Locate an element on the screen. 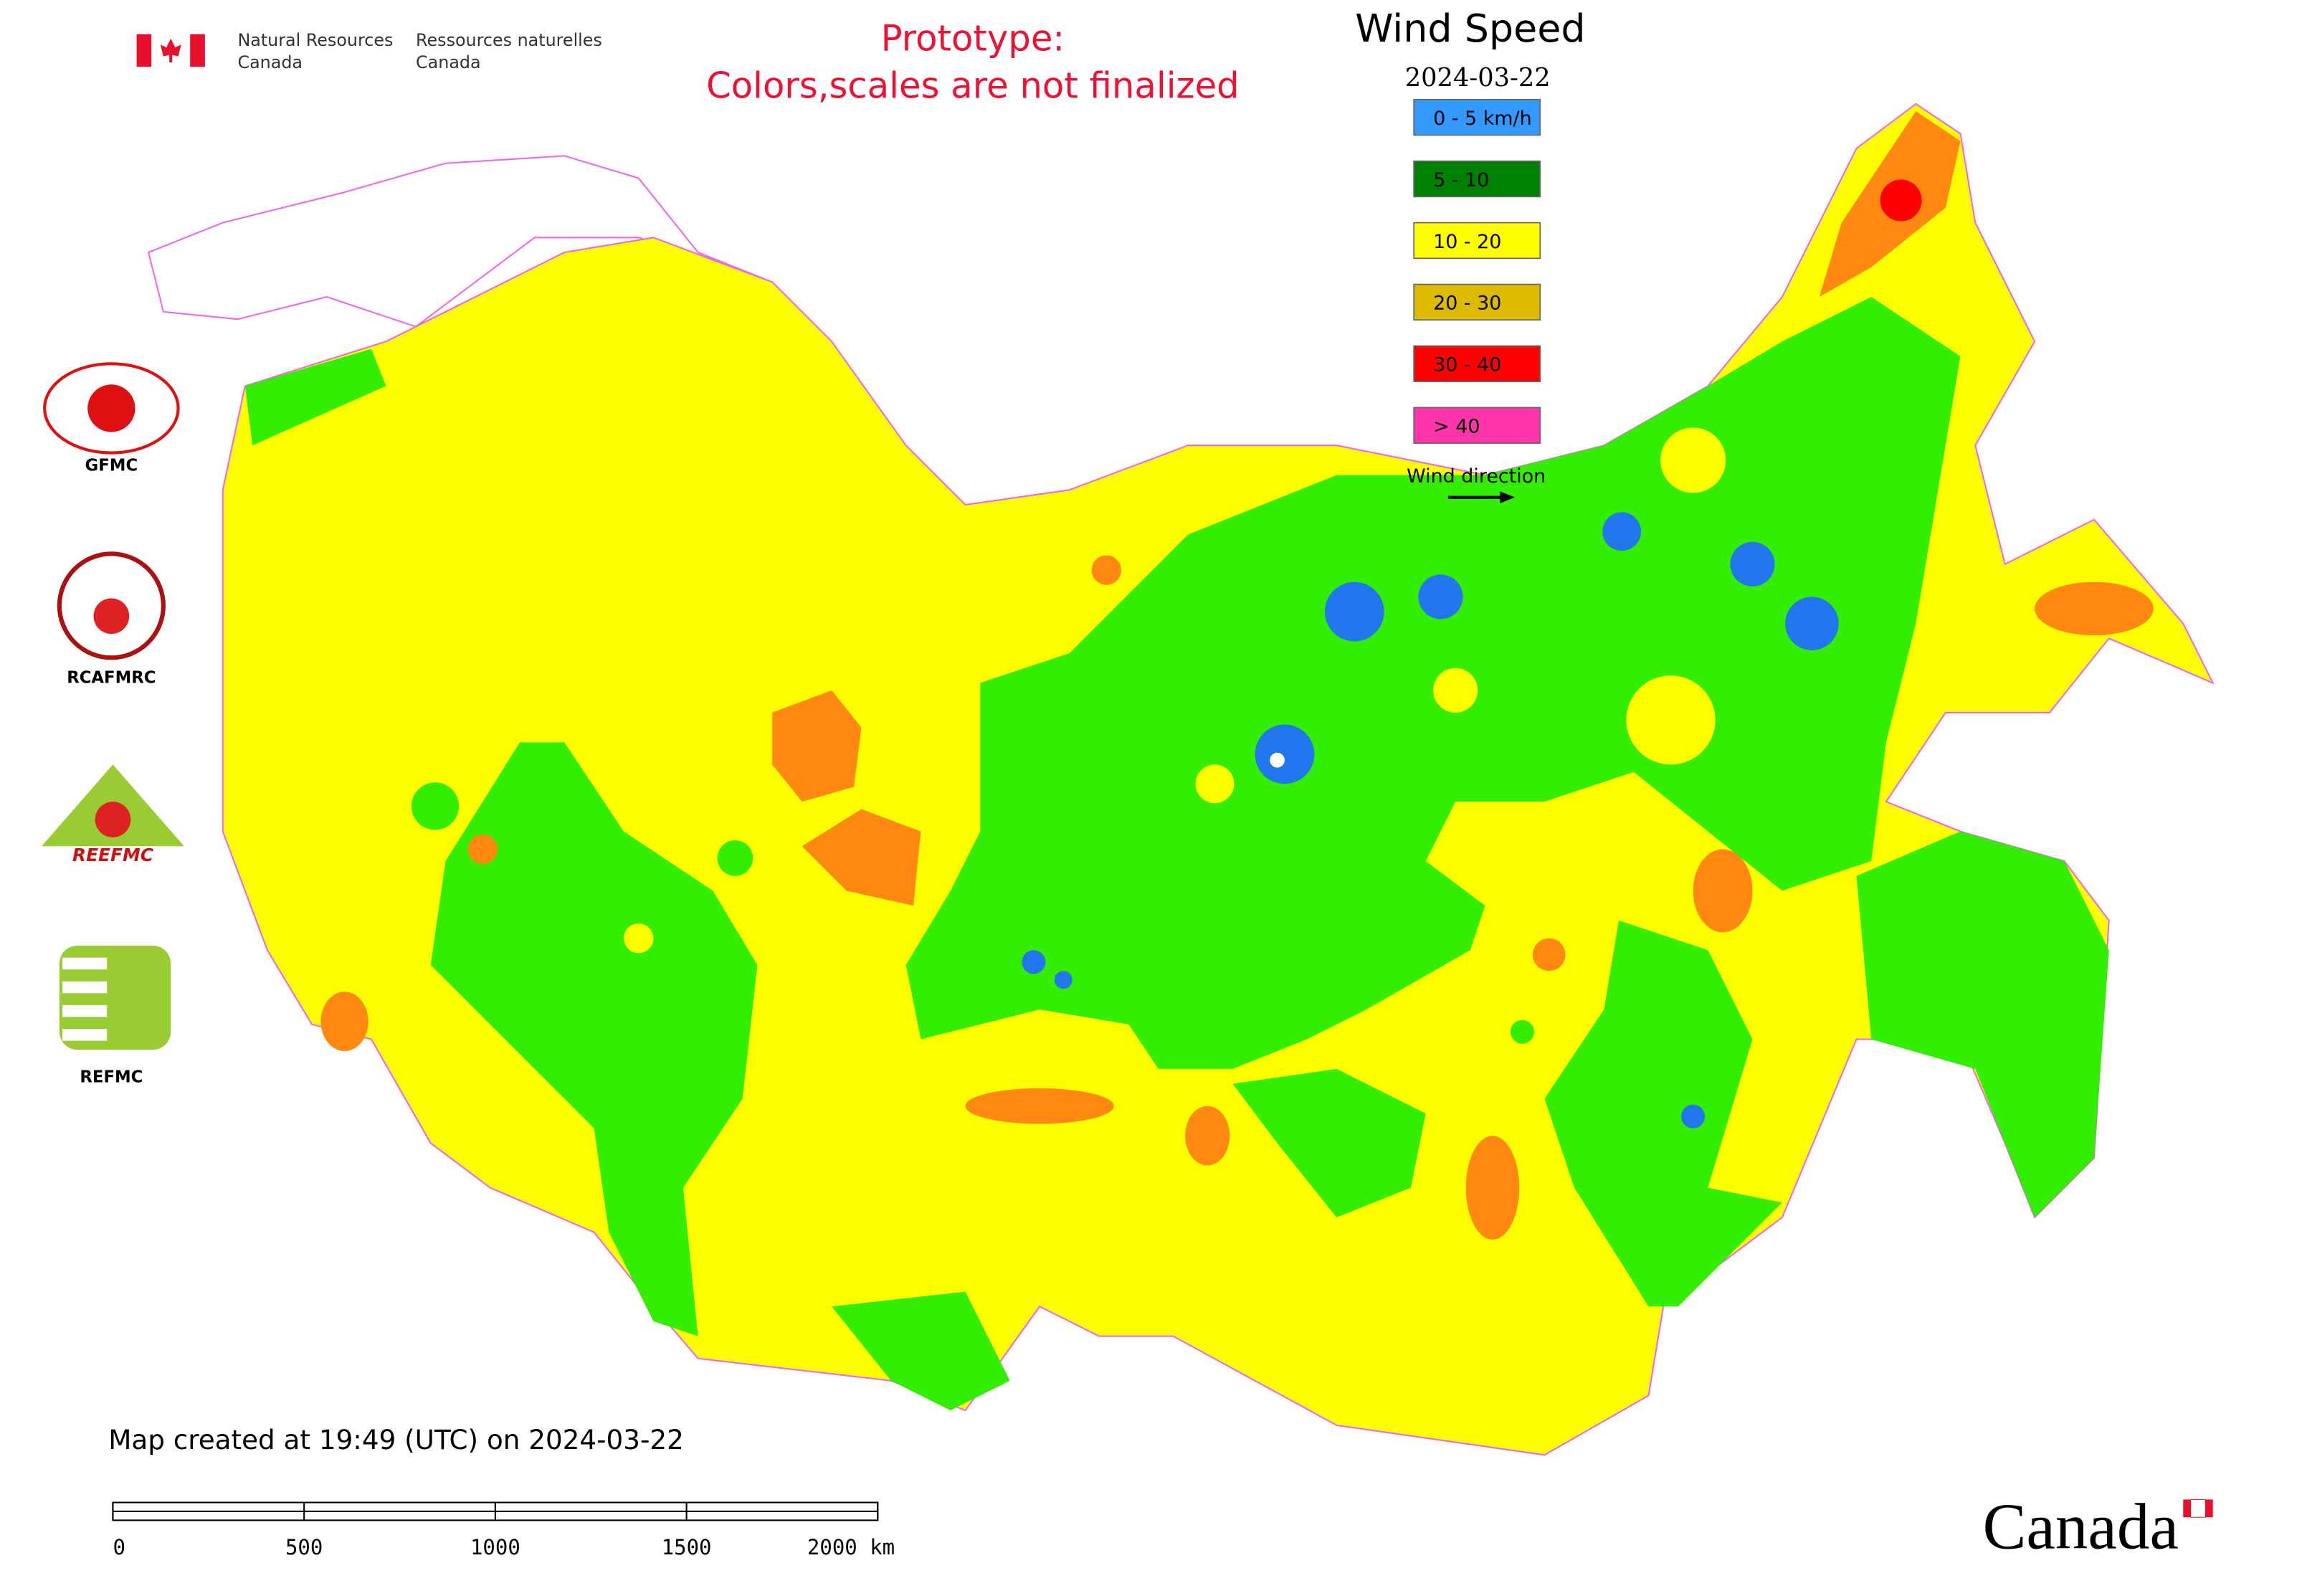 The height and width of the screenshot is (1596, 2302). scale-bar: 0 500 1000 1500 2000 km is located at coordinates (503, 1530).